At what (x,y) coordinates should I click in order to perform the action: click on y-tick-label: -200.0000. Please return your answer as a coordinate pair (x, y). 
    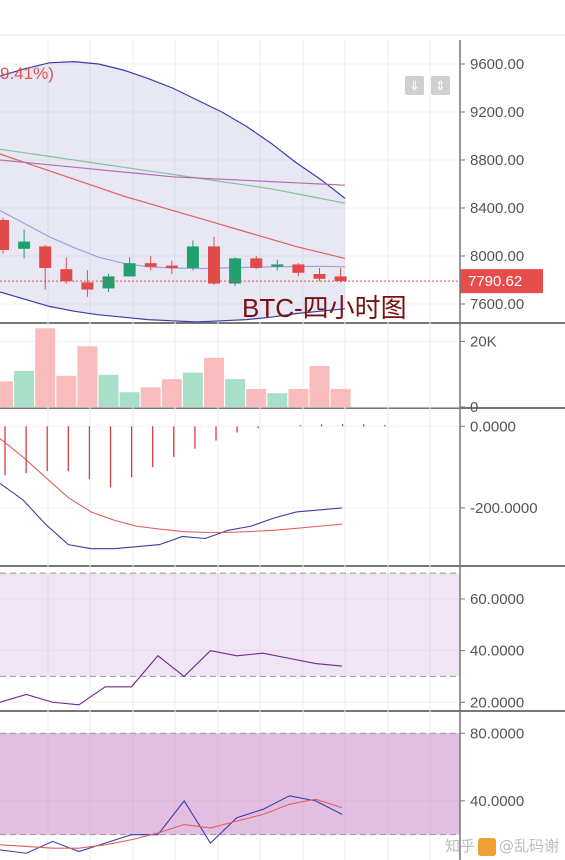
    Looking at the image, I should click on (504, 508).